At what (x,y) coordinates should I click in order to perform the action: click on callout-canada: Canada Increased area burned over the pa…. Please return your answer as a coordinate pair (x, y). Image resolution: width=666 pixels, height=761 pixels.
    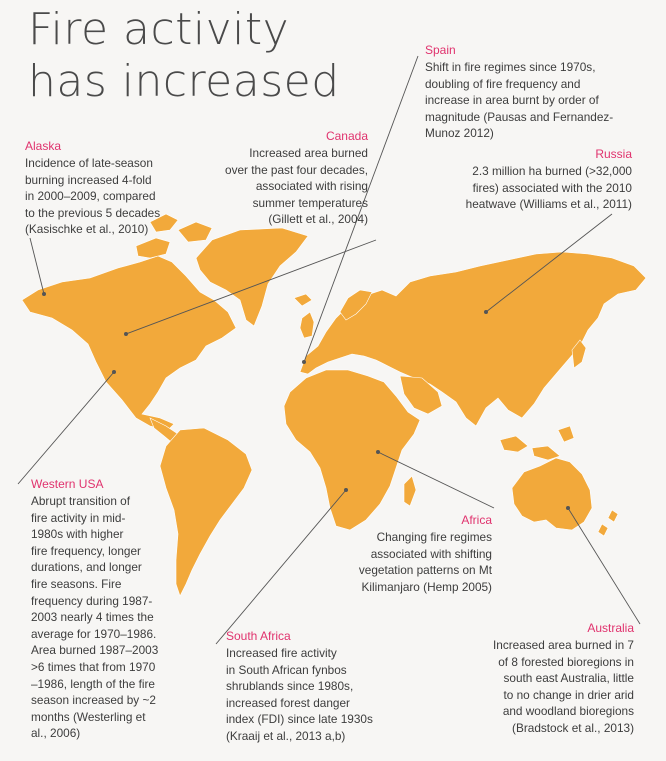
    Looking at the image, I should click on (282, 178).